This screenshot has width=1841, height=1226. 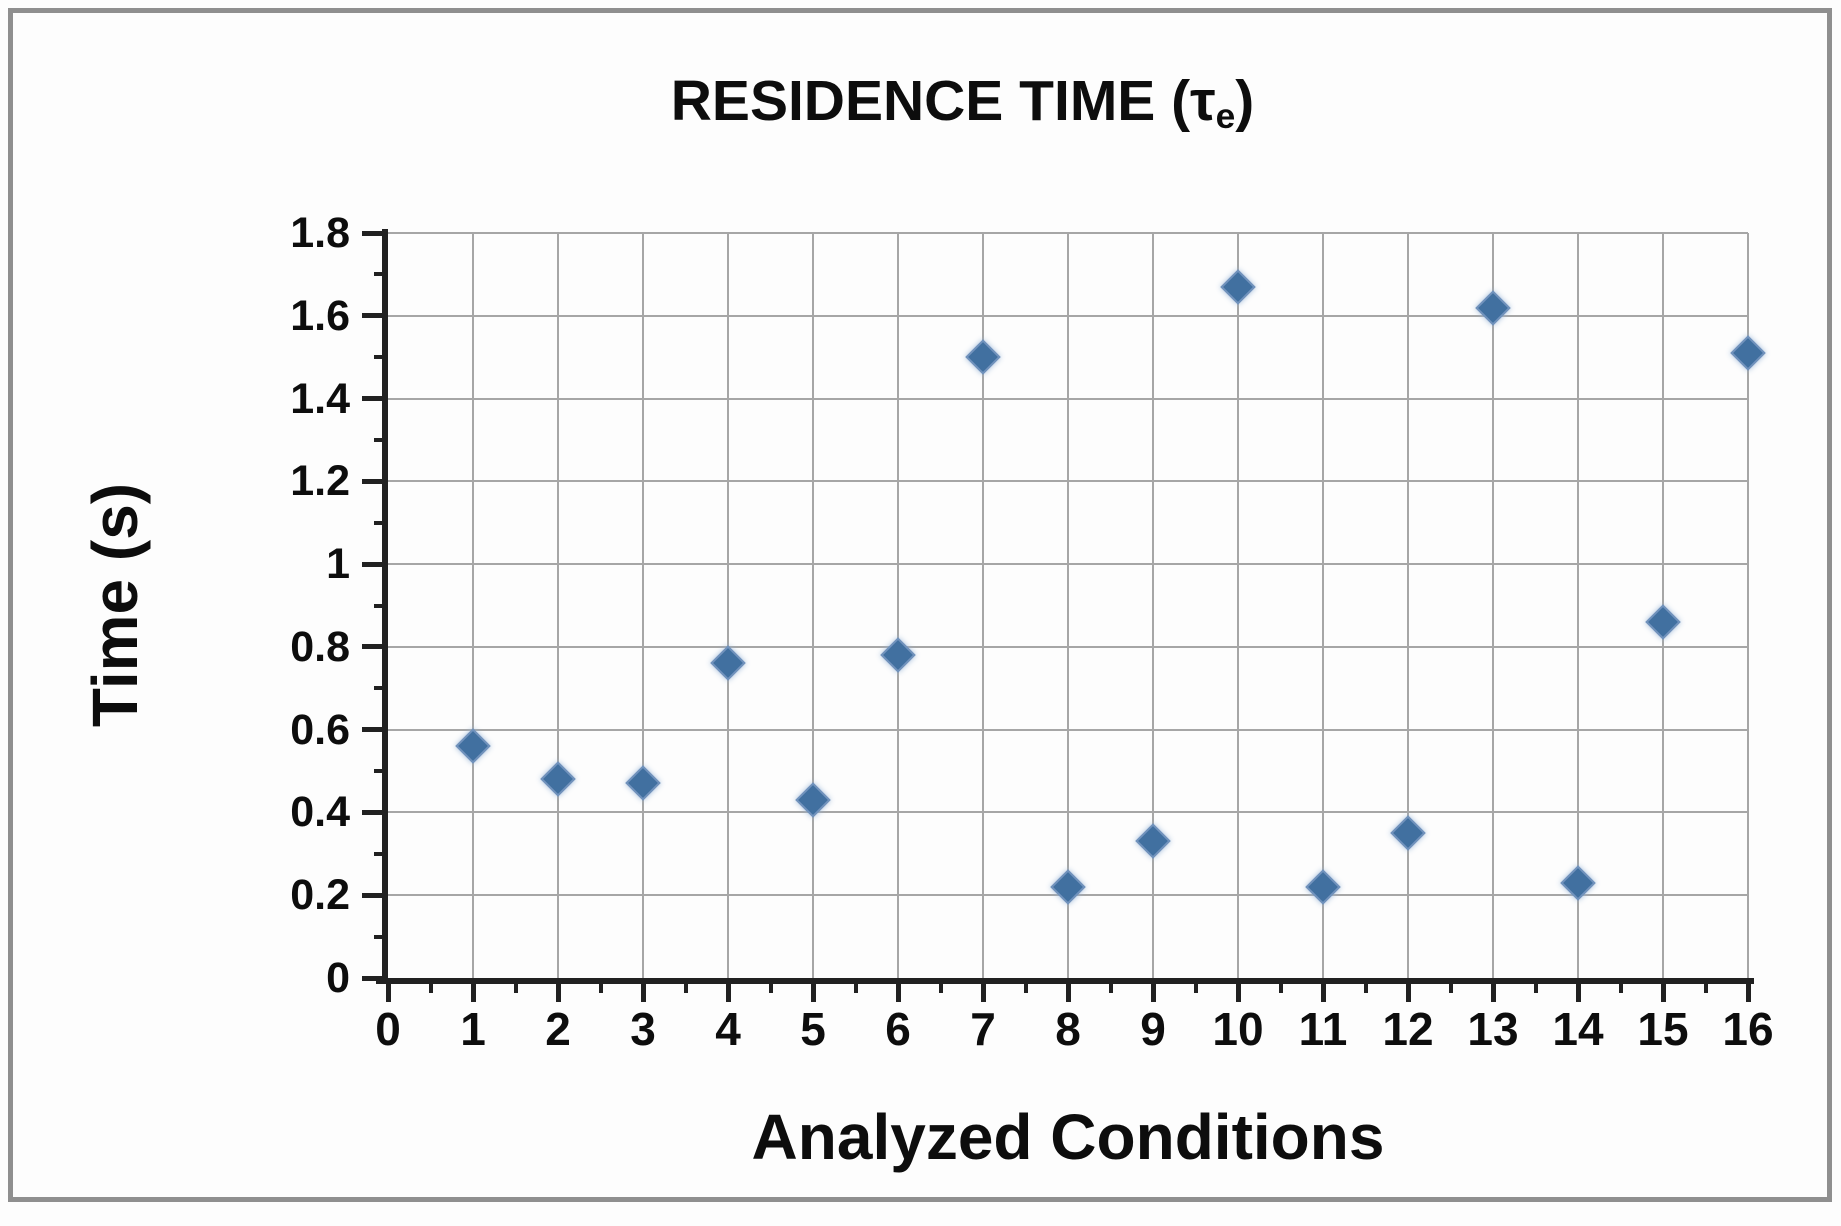 What do you see at coordinates (320, 729) in the screenshot?
I see `y-axis-tick-label: 0.6` at bounding box center [320, 729].